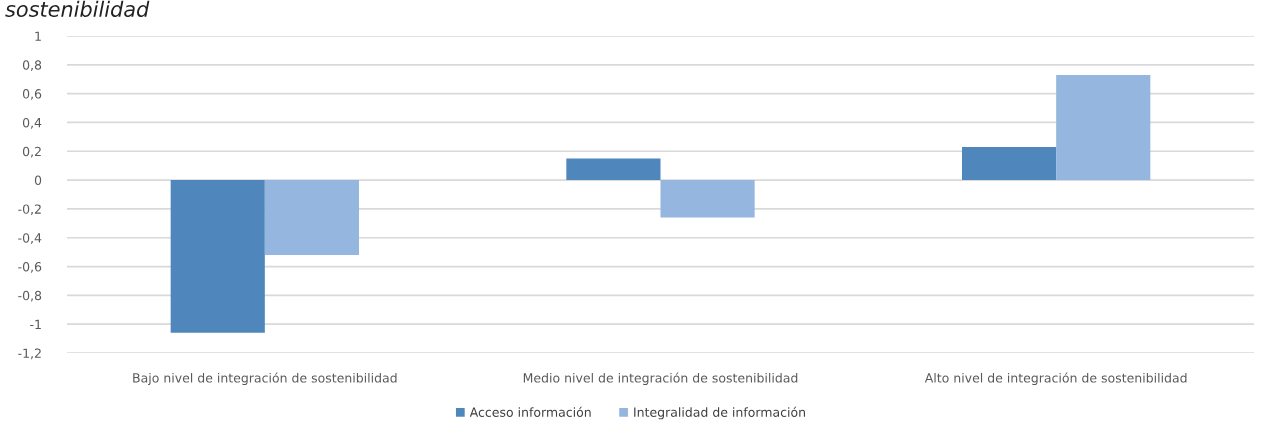 The height and width of the screenshot is (437, 1262). I want to click on y-tick-label: 0,8, so click(32, 66).